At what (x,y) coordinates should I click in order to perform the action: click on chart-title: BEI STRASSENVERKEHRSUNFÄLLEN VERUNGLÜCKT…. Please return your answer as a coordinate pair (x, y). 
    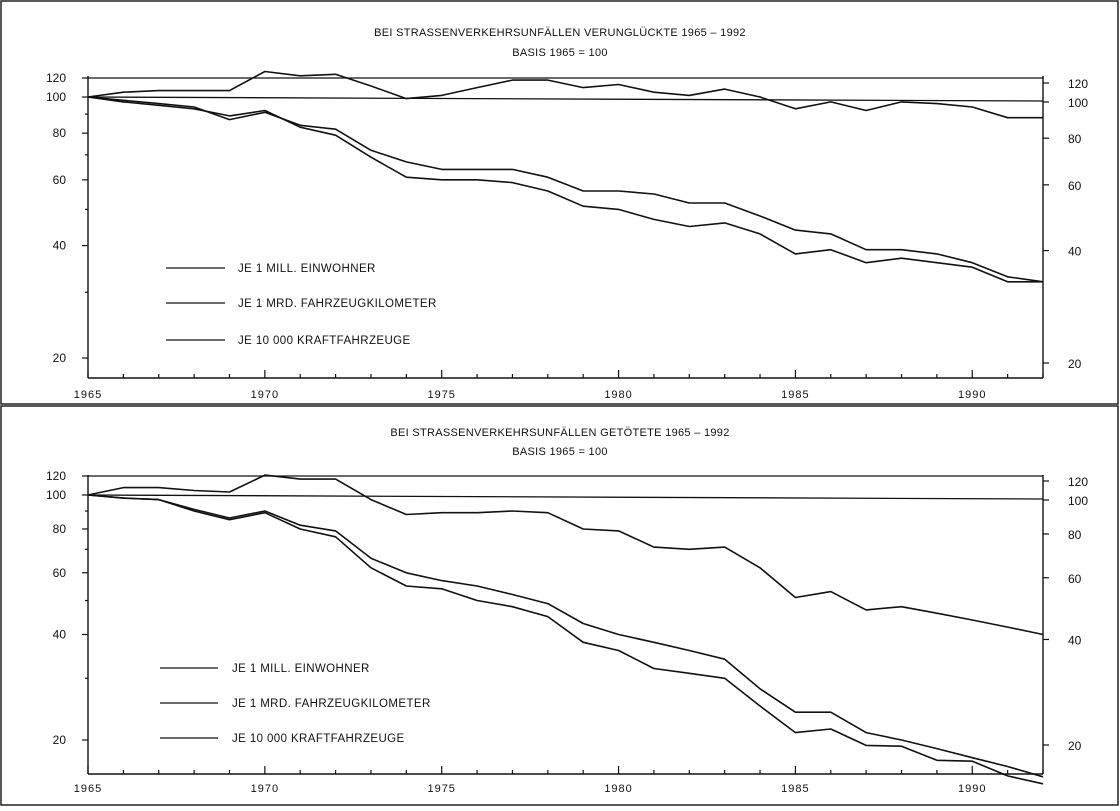
    Looking at the image, I should click on (560, 33).